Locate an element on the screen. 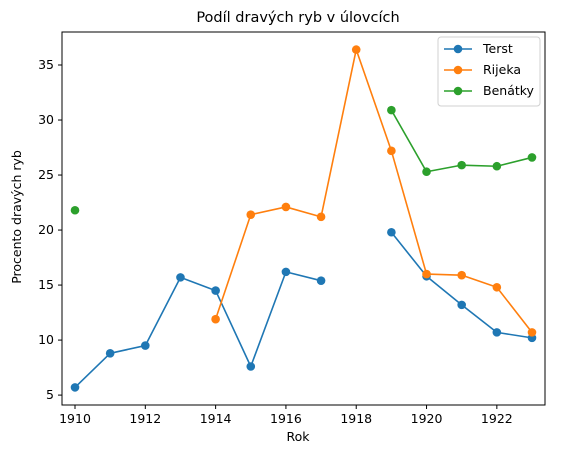 The image size is (563, 454). legend-item-terst: Terst is located at coordinates (478, 48).